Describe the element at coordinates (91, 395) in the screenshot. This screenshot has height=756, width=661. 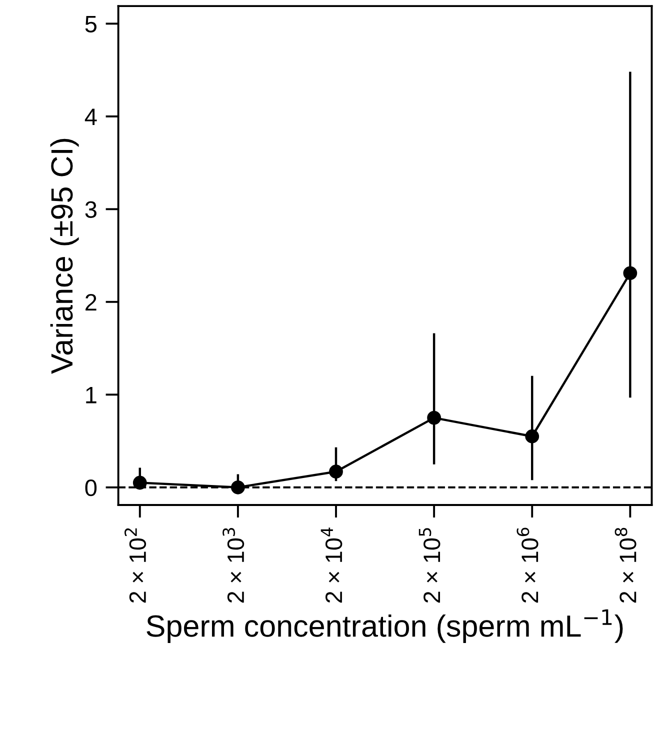
I see `y-tick-label: 1` at that location.